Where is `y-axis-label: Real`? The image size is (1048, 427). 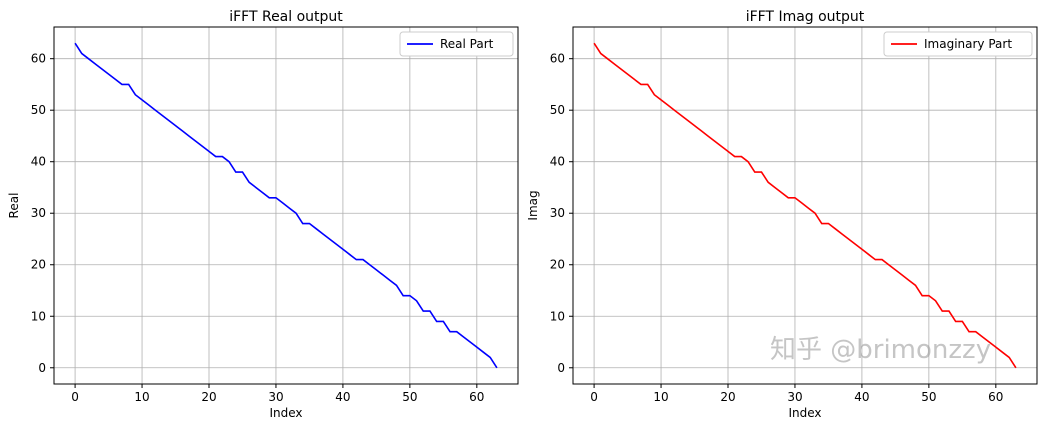
y-axis-label: Real is located at coordinates (14, 206).